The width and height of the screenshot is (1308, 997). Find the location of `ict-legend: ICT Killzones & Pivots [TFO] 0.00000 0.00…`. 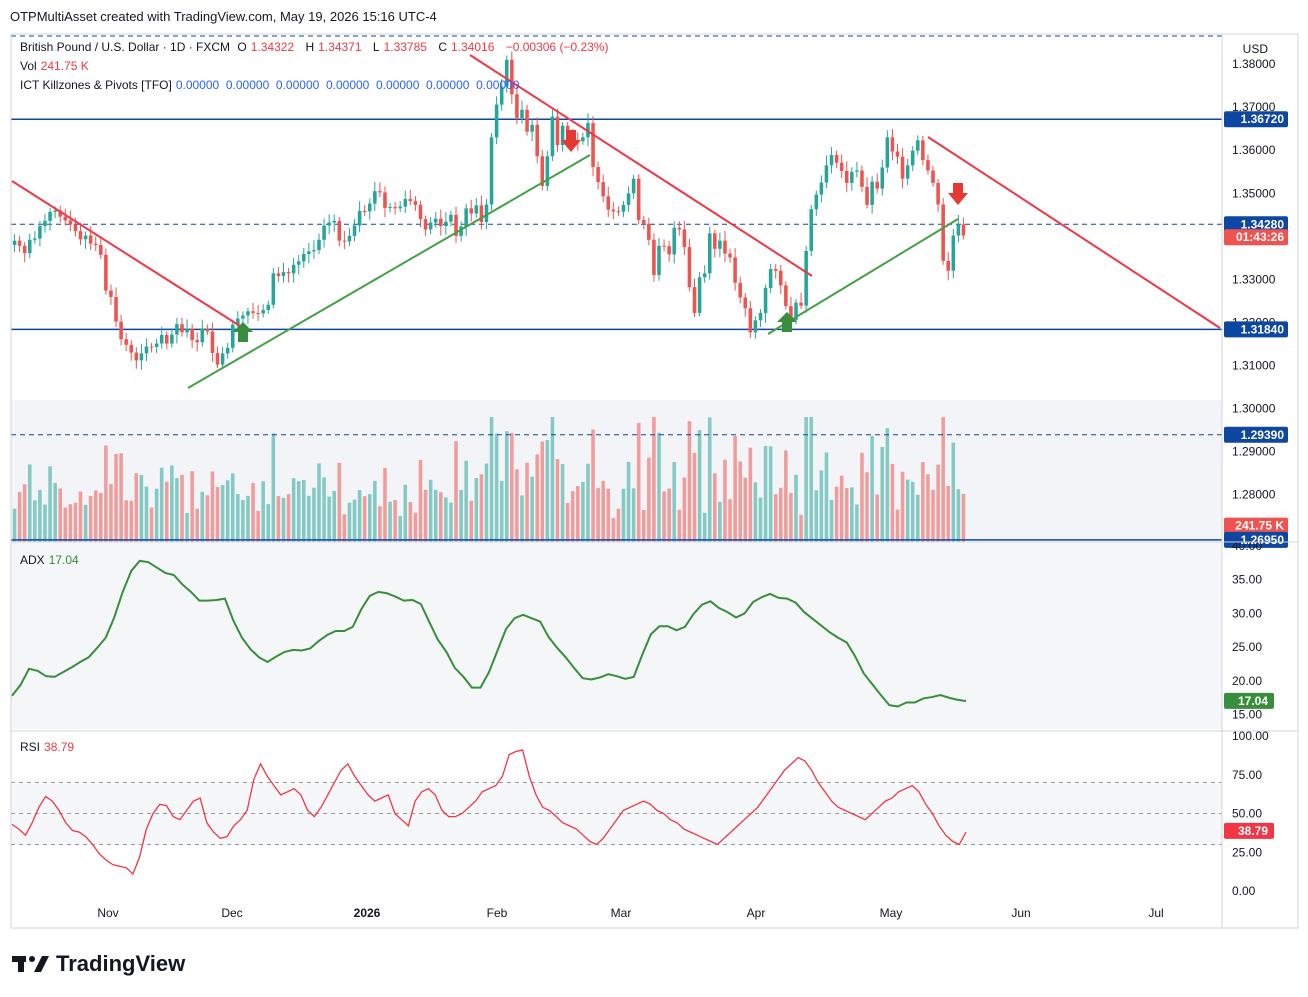

ict-legend: ICT Killzones & Pivots [TFO] 0.00000 0.00… is located at coordinates (270, 85).